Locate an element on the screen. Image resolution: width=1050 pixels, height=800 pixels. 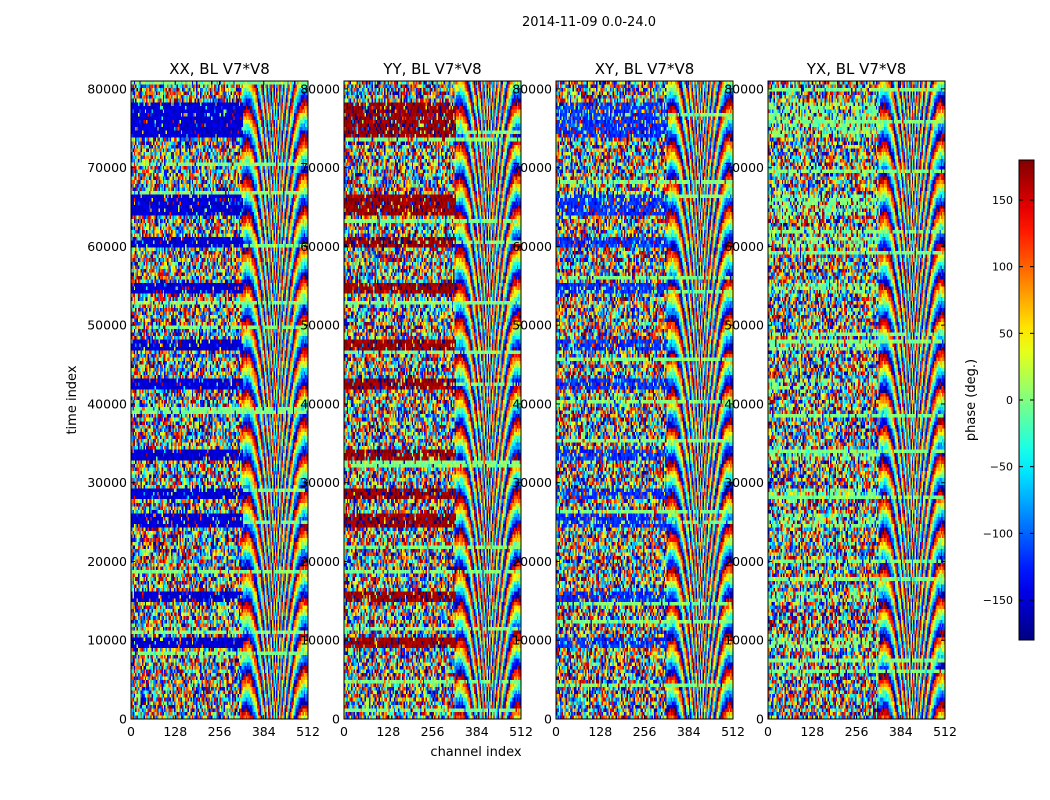
colorbar-tick-label: −150 is located at coordinates (998, 600).